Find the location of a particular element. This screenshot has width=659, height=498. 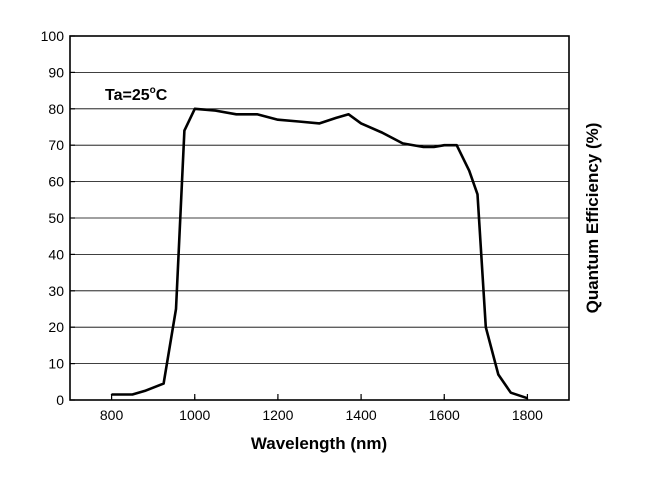

y-tick-label: 30 is located at coordinates (56, 291).